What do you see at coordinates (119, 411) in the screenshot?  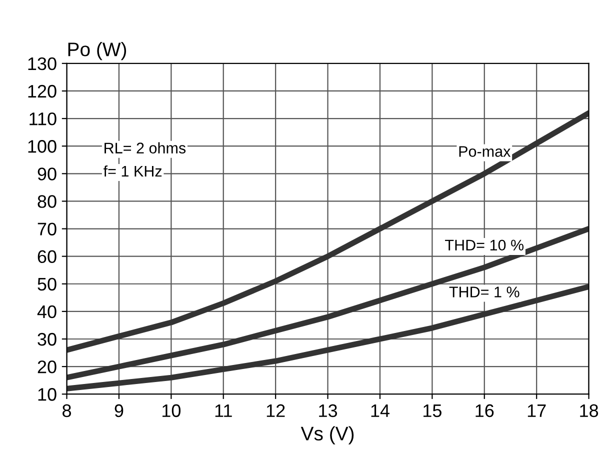 I see `x-tick-label: 9` at bounding box center [119, 411].